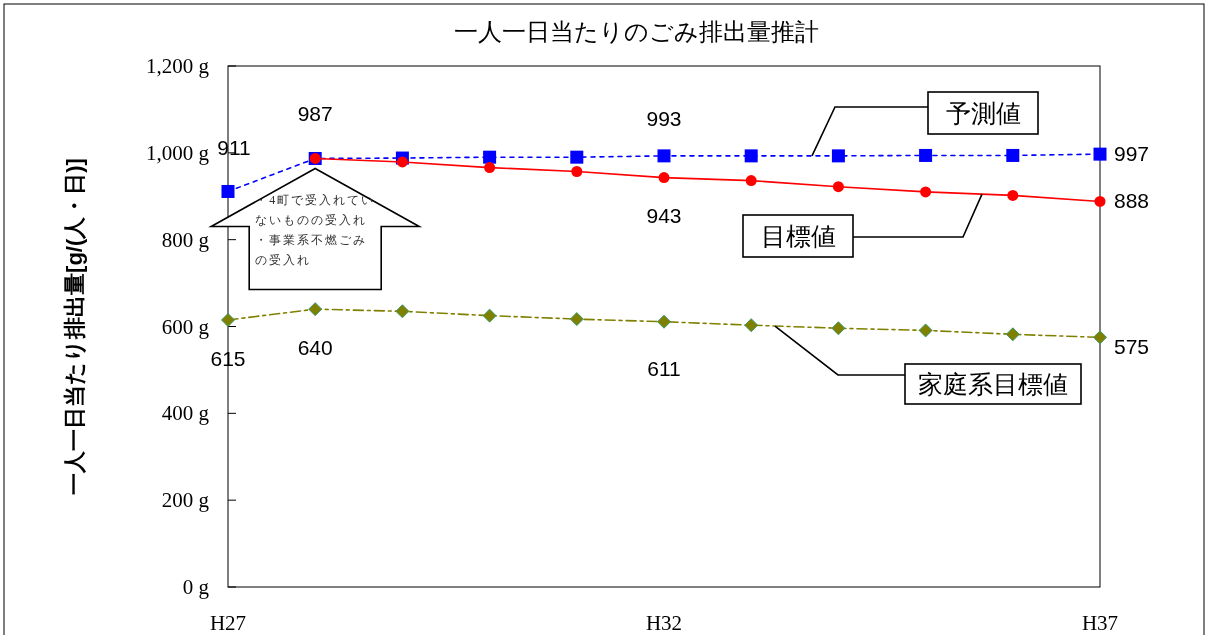  Describe the element at coordinates (74, 326) in the screenshot. I see `y-axis-title: 一人一日当たり排出量[g/(人・日)]` at that location.